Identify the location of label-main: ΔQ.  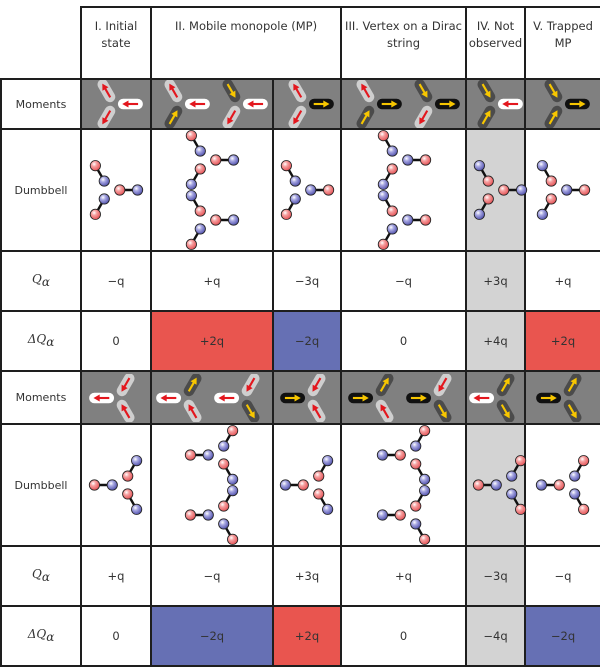
(37, 339).